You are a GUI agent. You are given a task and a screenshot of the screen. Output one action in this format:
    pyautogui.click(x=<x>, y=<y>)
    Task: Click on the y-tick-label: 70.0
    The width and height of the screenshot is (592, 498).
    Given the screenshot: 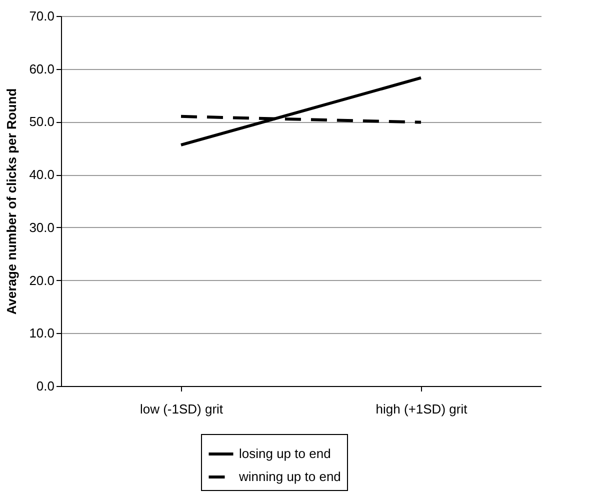 What is the action you would take?
    pyautogui.click(x=41, y=16)
    